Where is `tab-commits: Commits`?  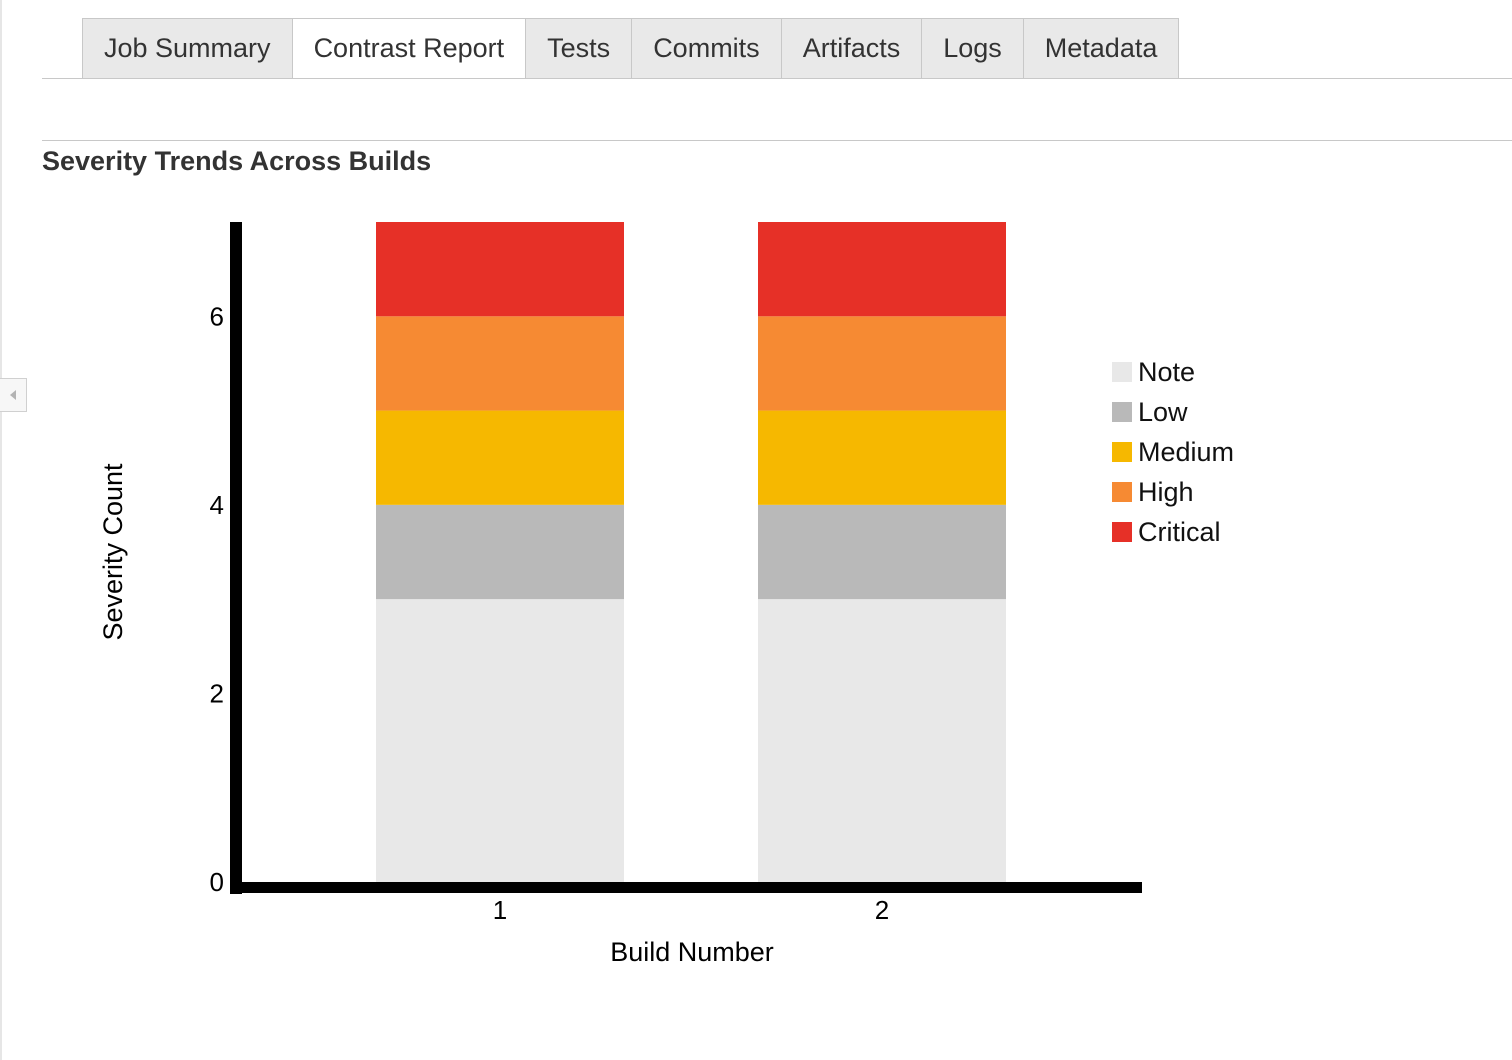 tab-commits: Commits is located at coordinates (707, 48).